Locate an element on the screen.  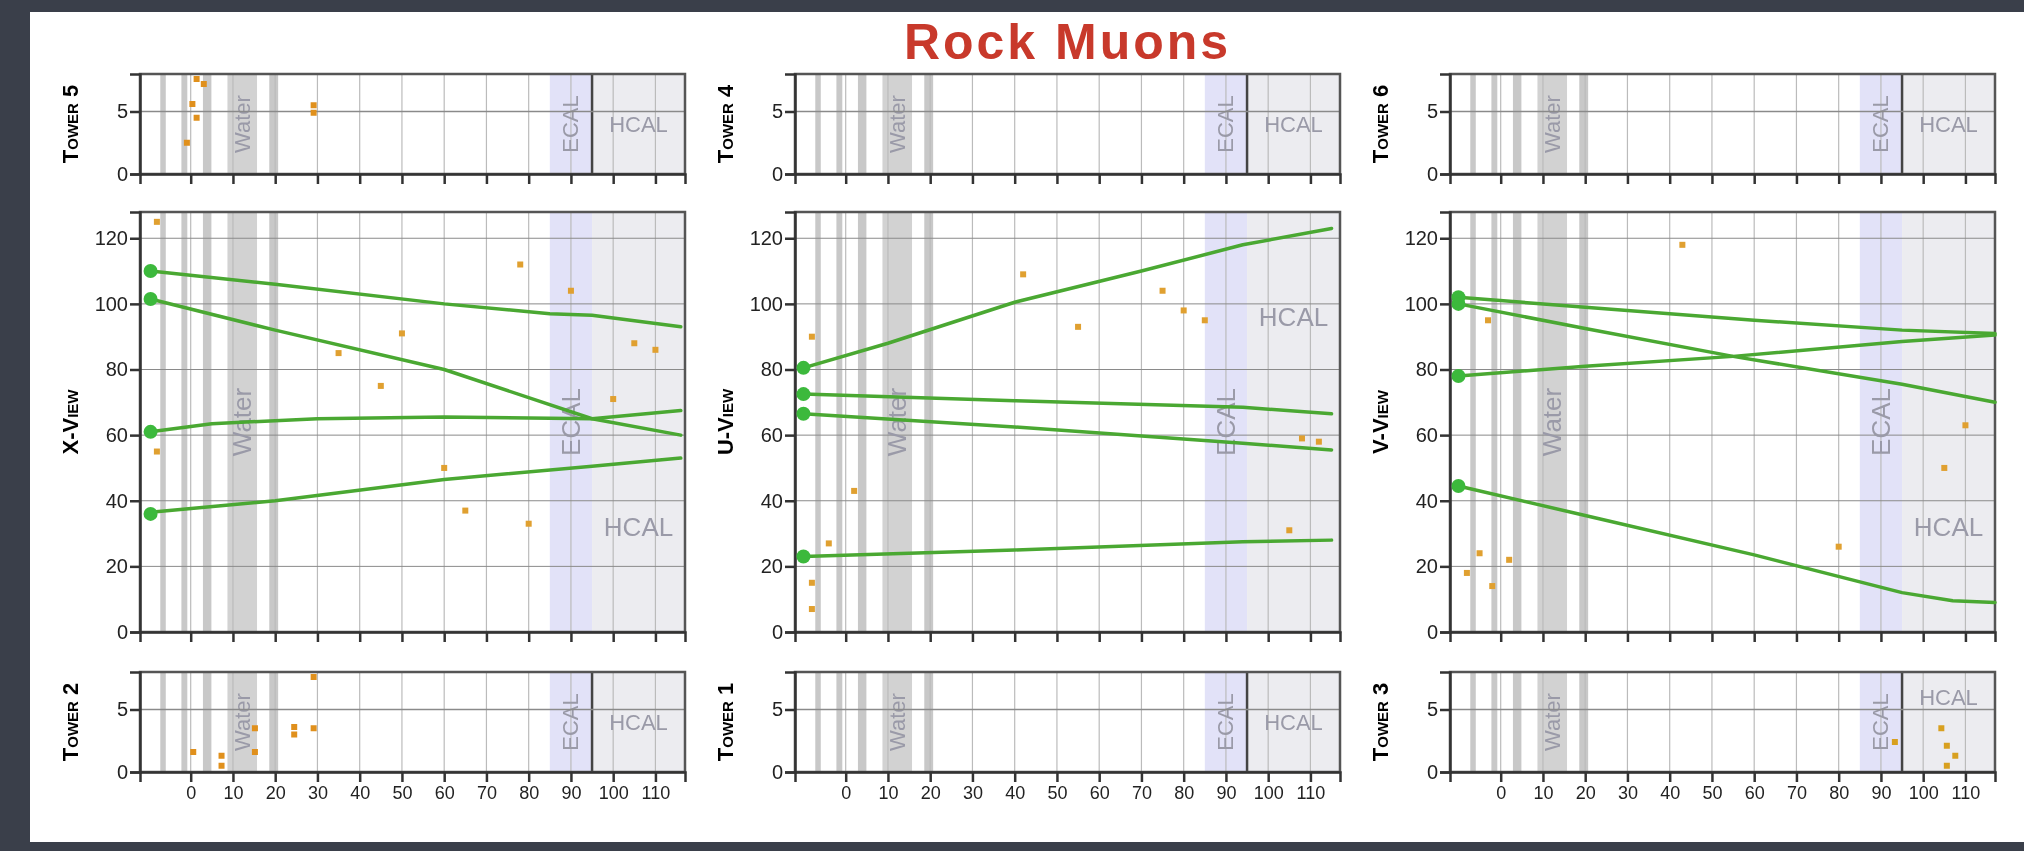
y-axis-title: Tower 5 is located at coordinates (70, 124).